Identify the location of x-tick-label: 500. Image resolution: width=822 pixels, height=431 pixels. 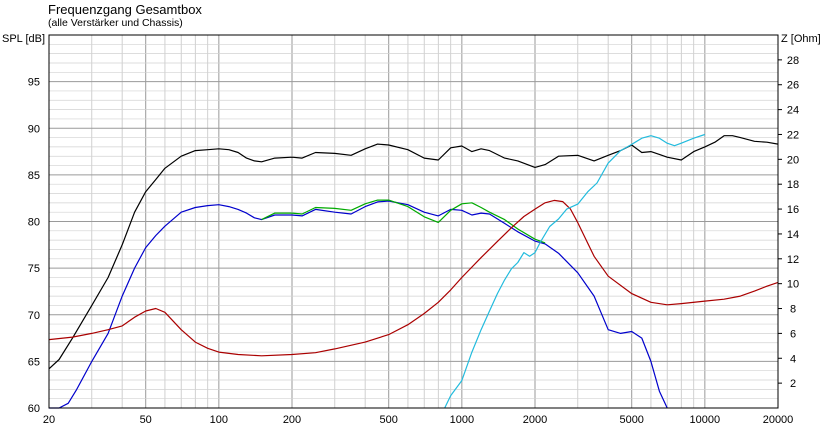
(389, 420).